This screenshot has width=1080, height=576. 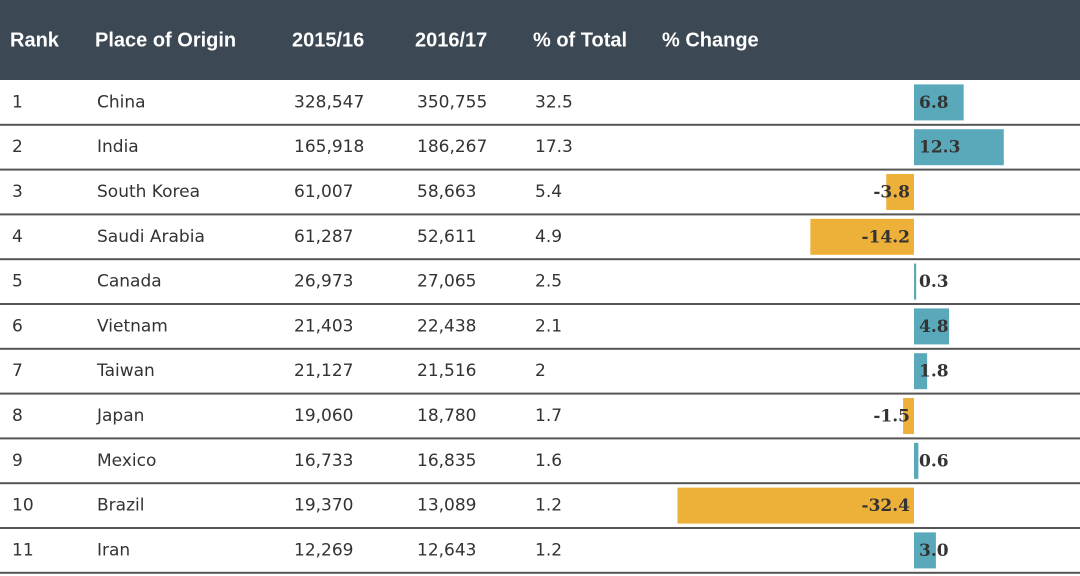 What do you see at coordinates (121, 102) in the screenshot?
I see `cell: China` at bounding box center [121, 102].